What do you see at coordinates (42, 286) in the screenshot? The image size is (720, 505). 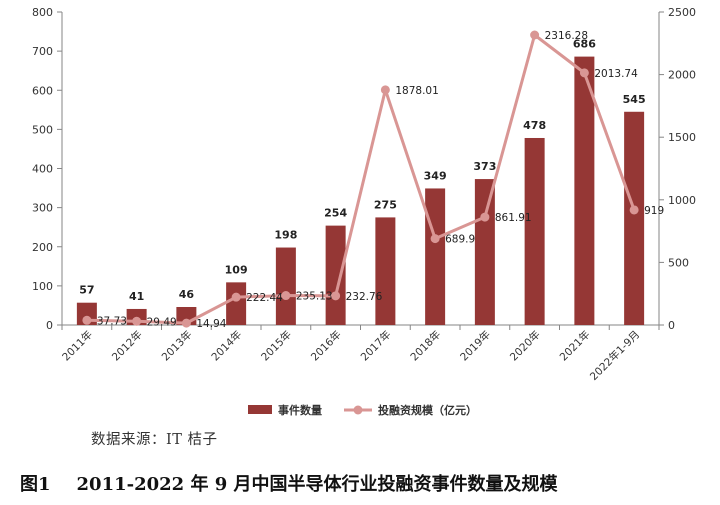 I see `y-left-tick-label: 100` at bounding box center [42, 286].